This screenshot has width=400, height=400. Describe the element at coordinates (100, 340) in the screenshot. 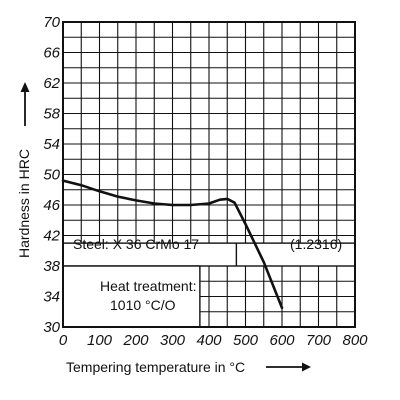

I see `x-tick-label: 100` at that location.